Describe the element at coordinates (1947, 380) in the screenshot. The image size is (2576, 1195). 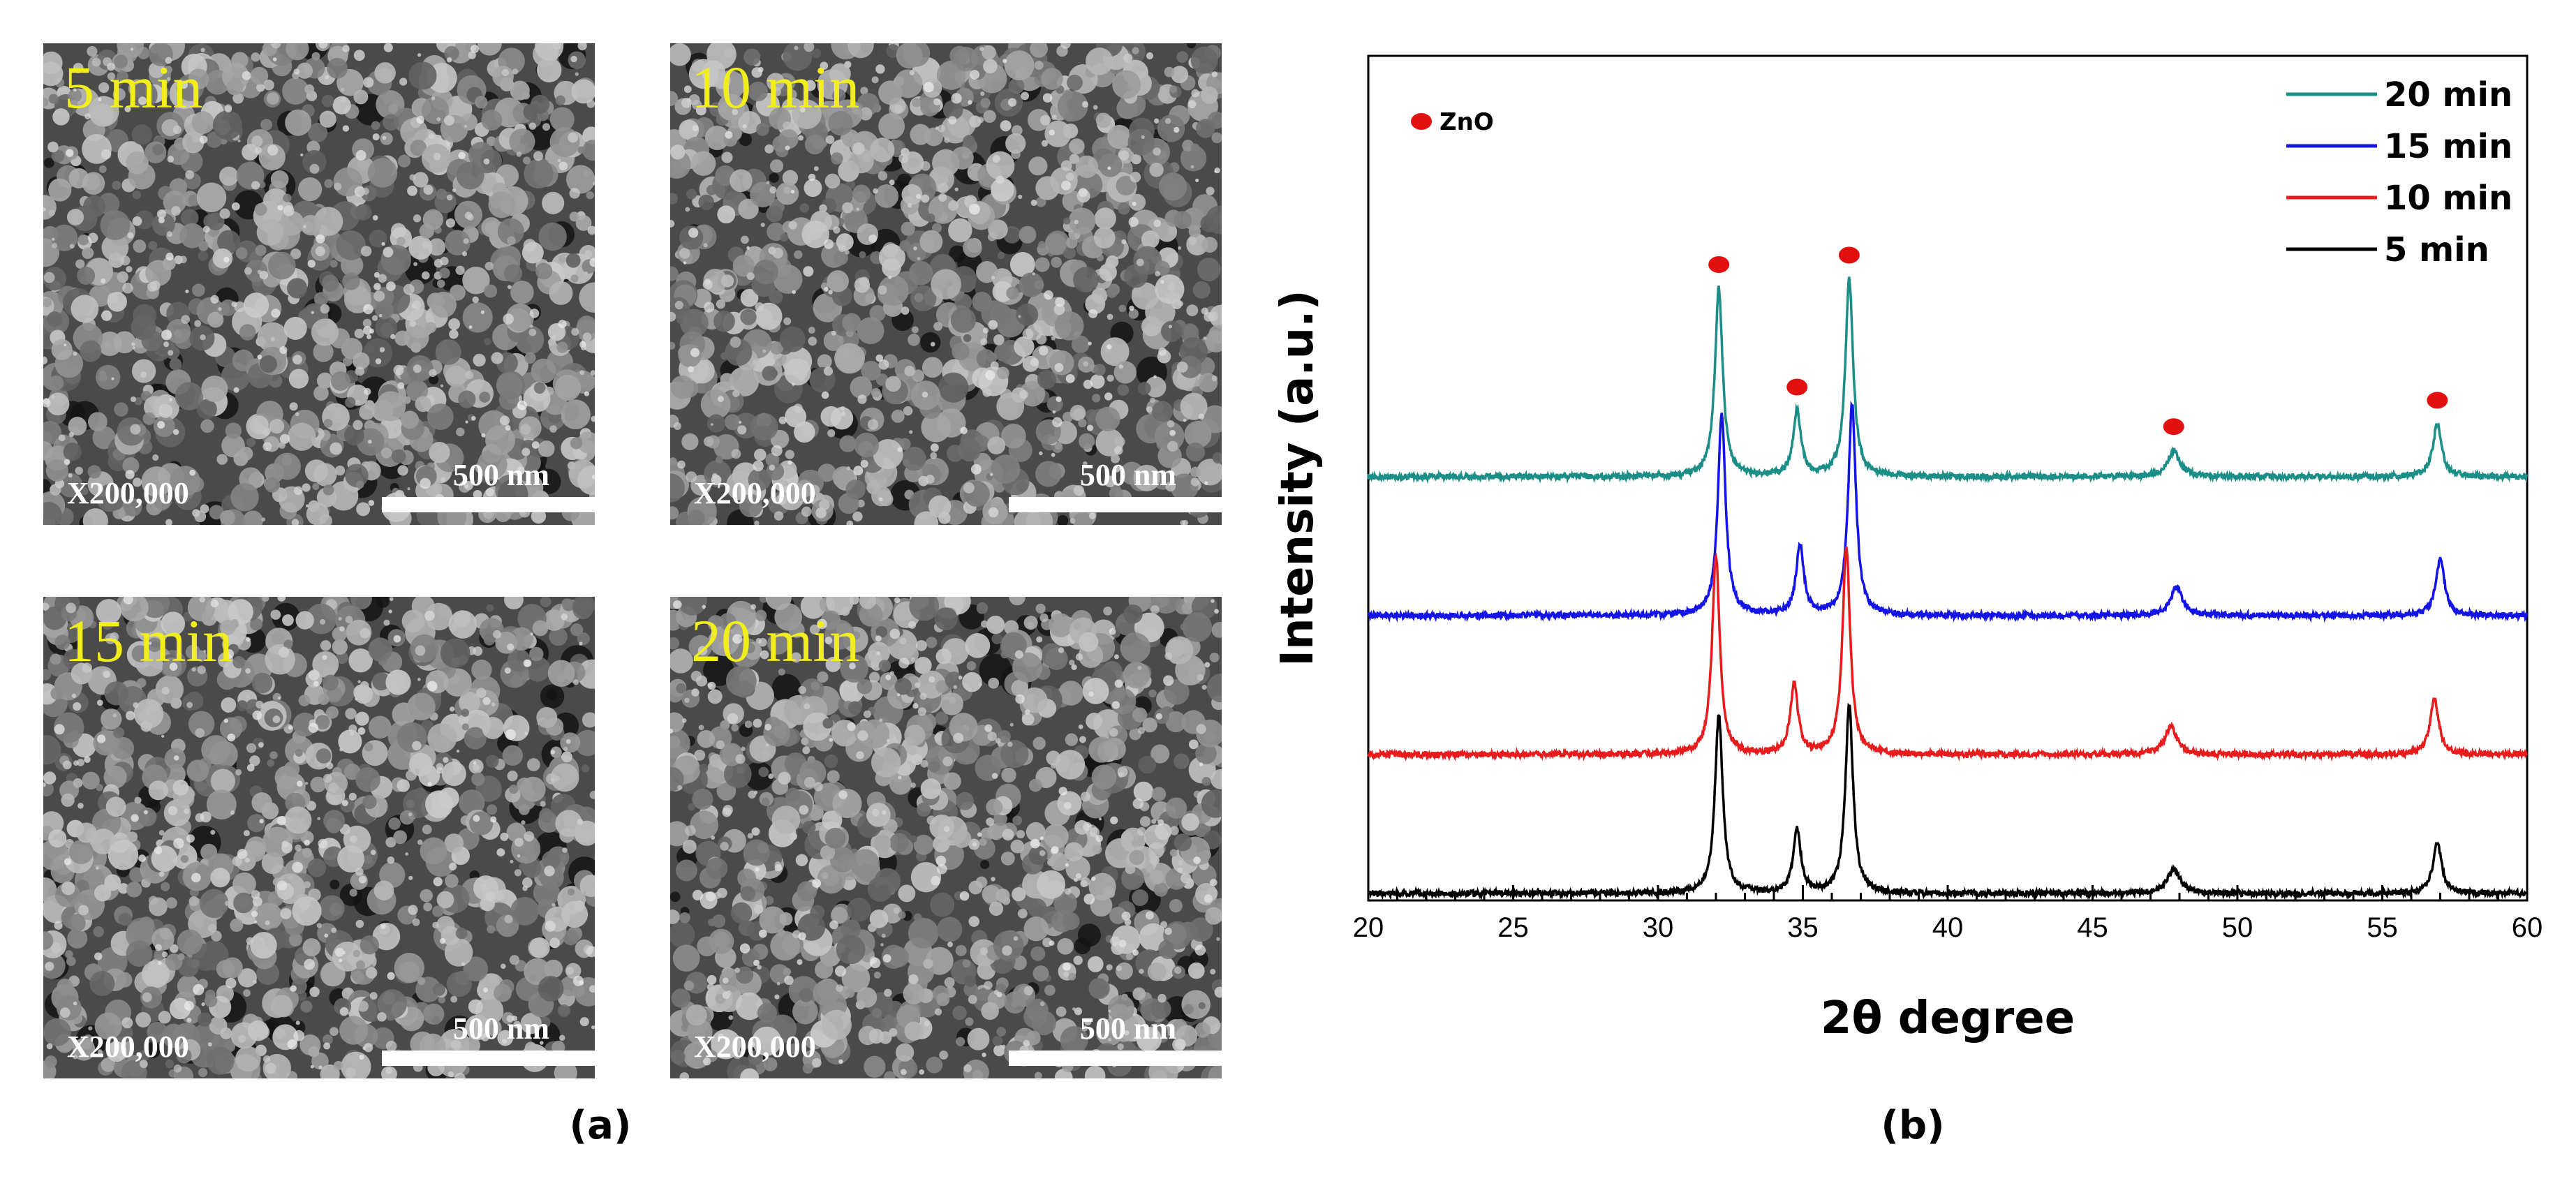
I see `series-line-20-min` at that location.